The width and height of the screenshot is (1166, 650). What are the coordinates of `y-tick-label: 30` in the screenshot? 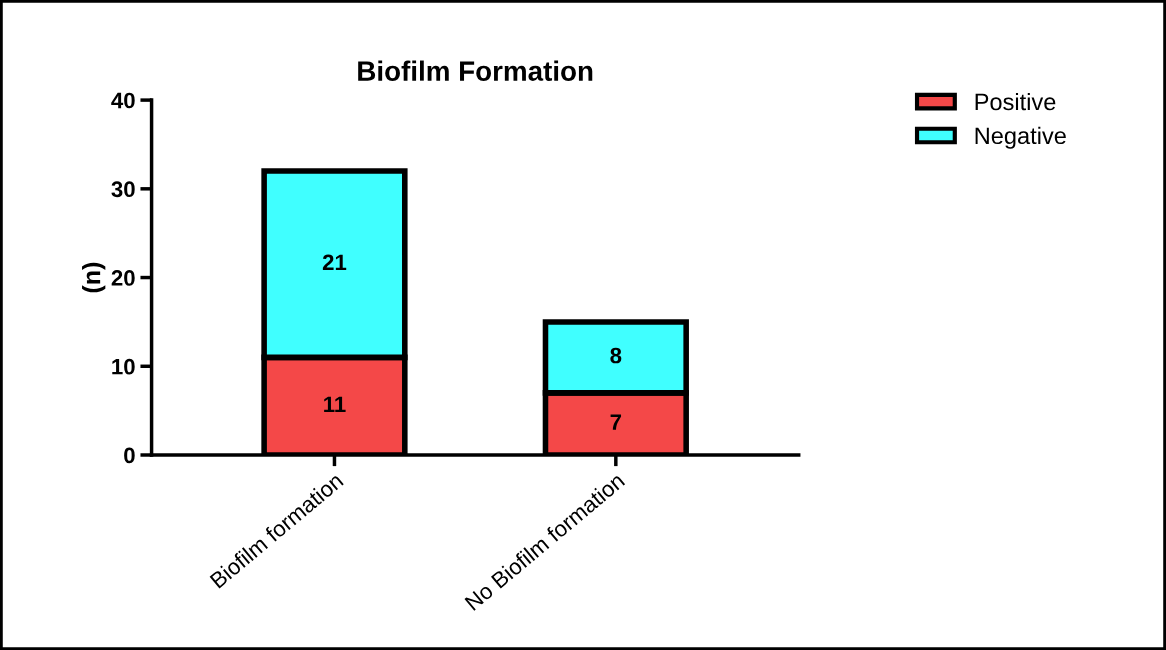 It's located at (123, 189).